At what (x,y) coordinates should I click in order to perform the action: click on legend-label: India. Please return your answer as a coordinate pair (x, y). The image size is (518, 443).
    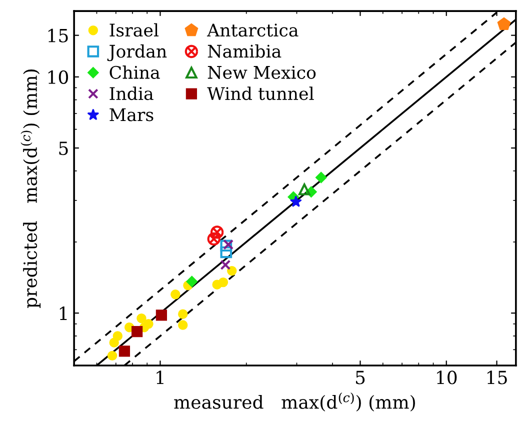
    Looking at the image, I should click on (132, 93).